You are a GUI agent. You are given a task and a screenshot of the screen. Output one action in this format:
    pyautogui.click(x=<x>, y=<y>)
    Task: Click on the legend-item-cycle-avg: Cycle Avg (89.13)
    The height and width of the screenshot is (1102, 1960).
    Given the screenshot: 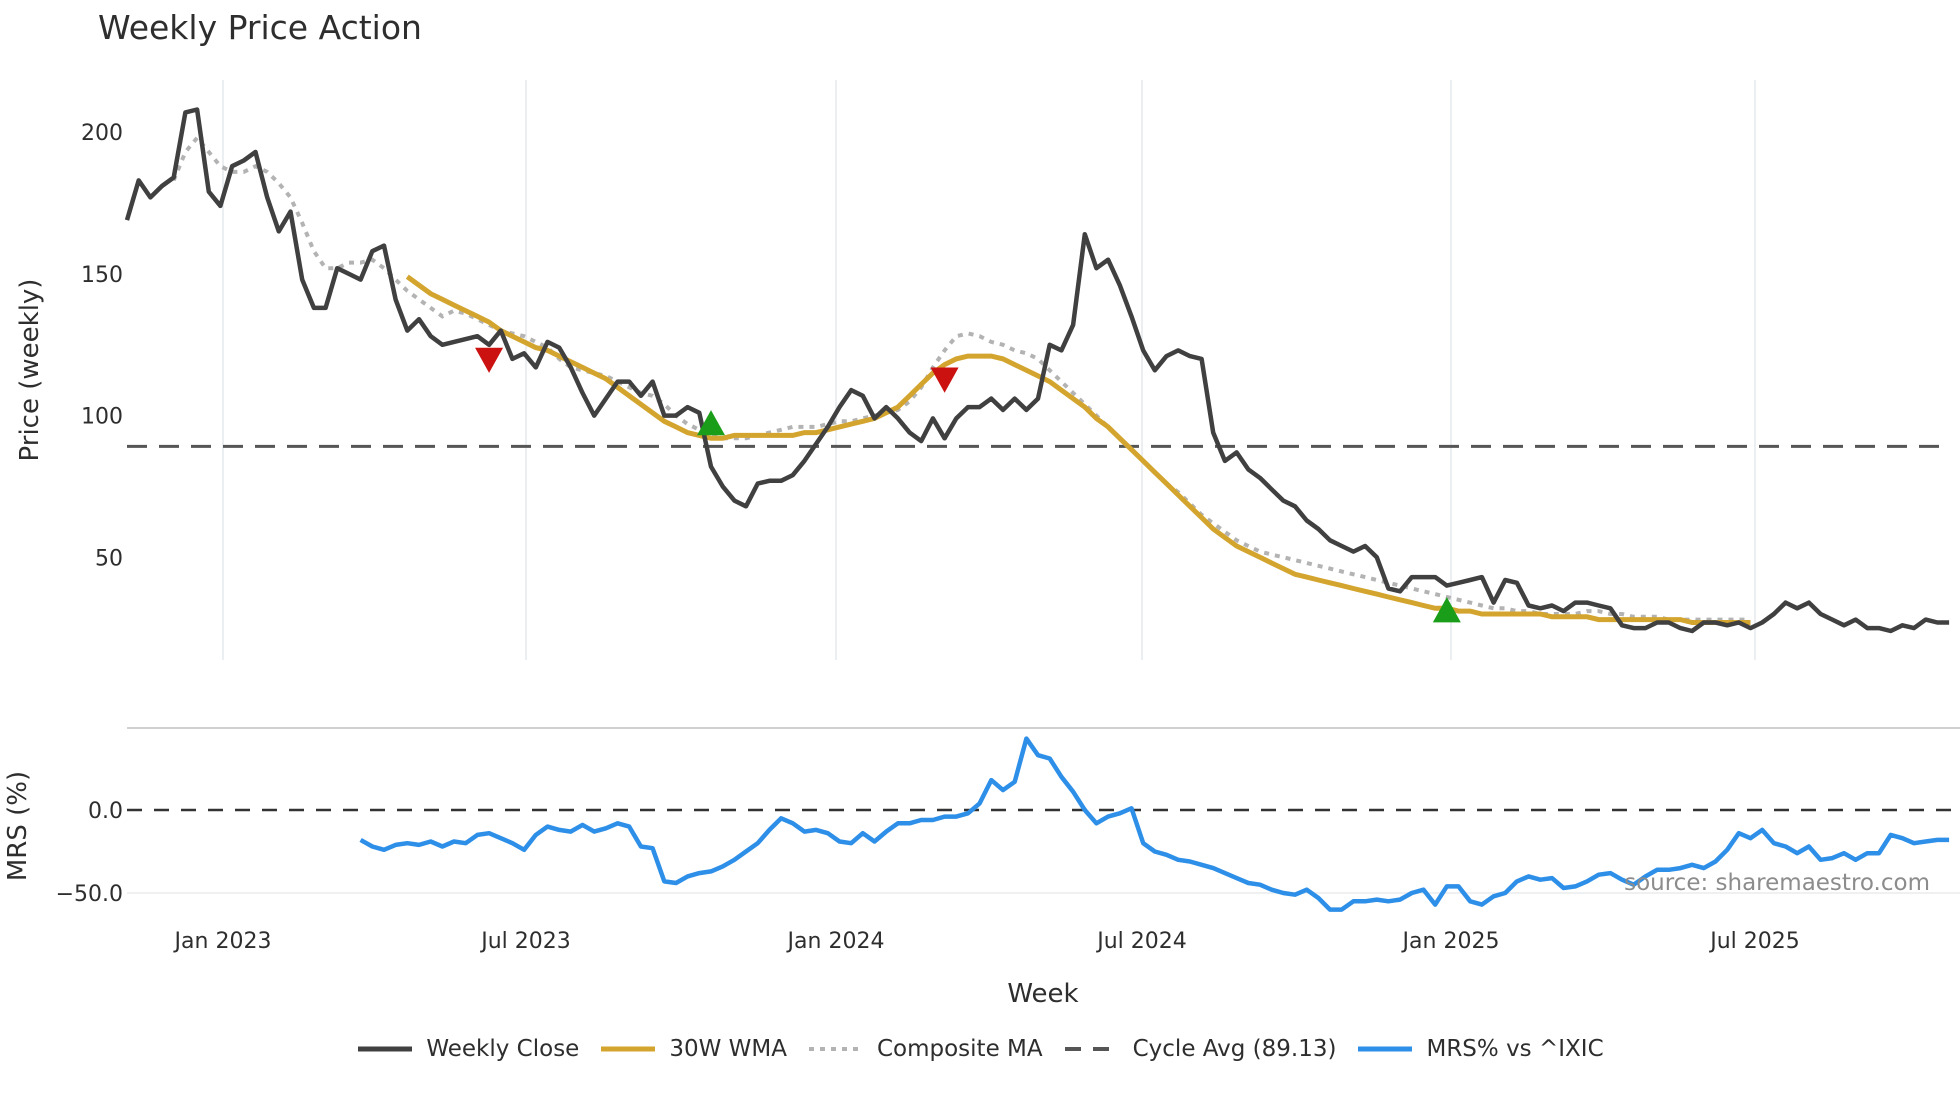 What is the action you would take?
    pyautogui.click(x=1200, y=1049)
    